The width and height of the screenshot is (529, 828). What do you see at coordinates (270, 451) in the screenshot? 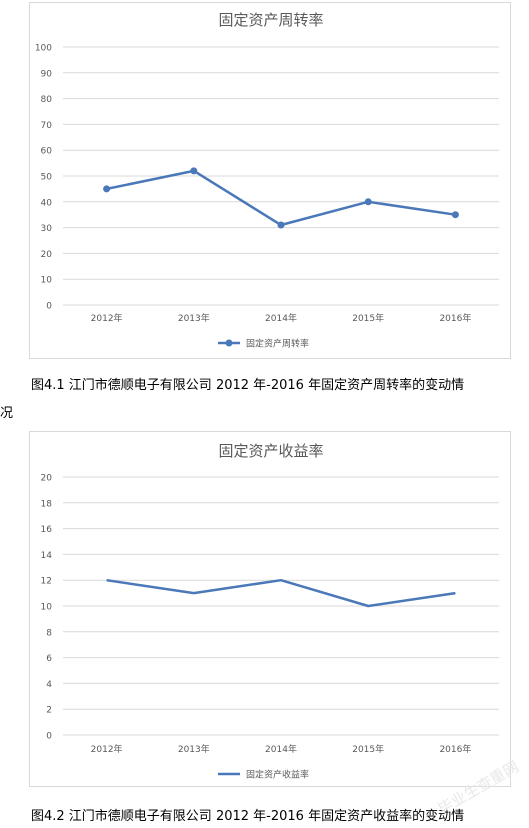
I see `chart2-title: 固定资产收益率` at bounding box center [270, 451].